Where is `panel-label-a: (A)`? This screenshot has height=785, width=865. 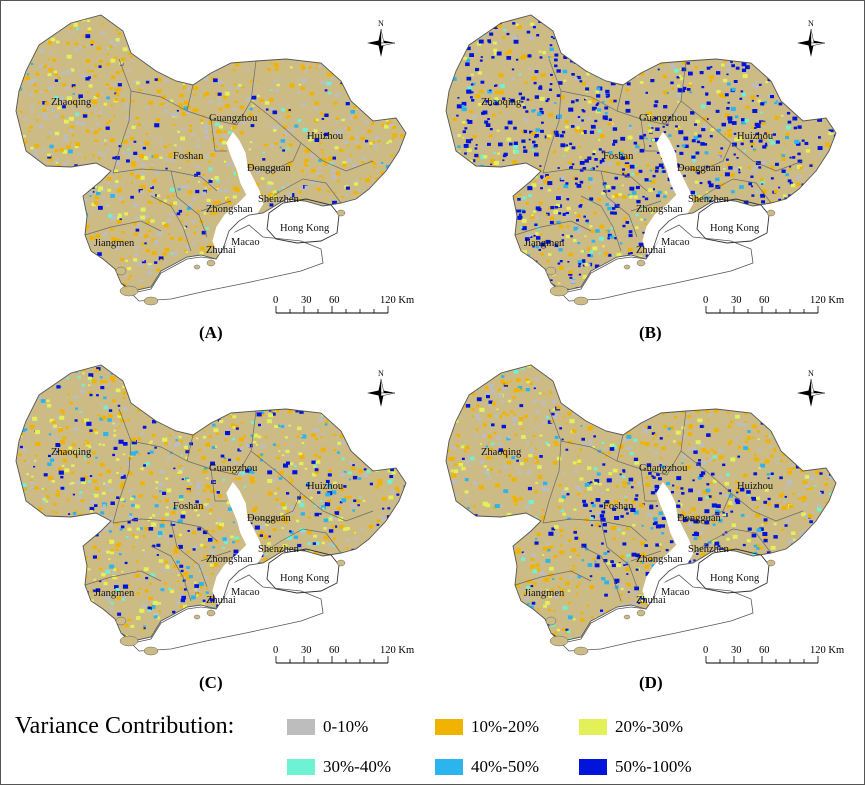
panel-label-a: (A) is located at coordinates (211, 332).